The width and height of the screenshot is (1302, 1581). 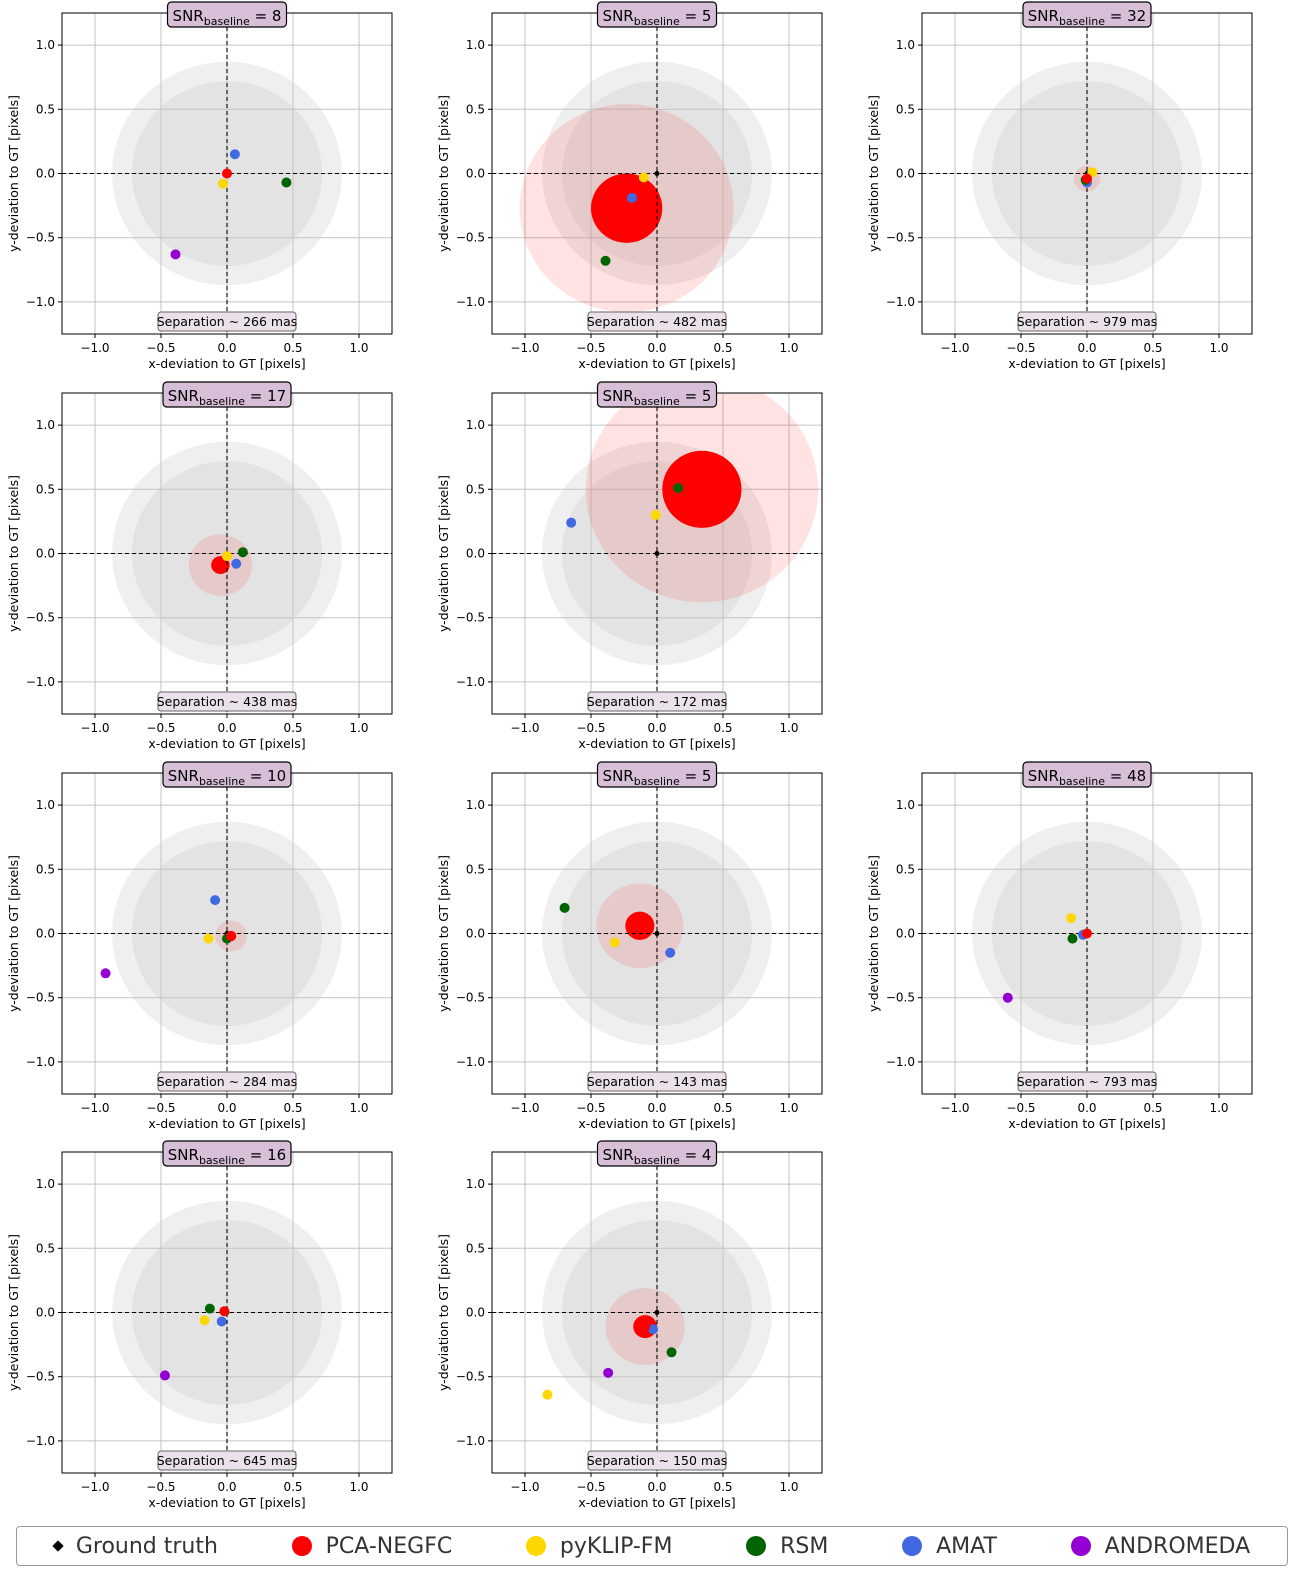 I want to click on separation-label: Separation ~ 266 mas, so click(x=227, y=321).